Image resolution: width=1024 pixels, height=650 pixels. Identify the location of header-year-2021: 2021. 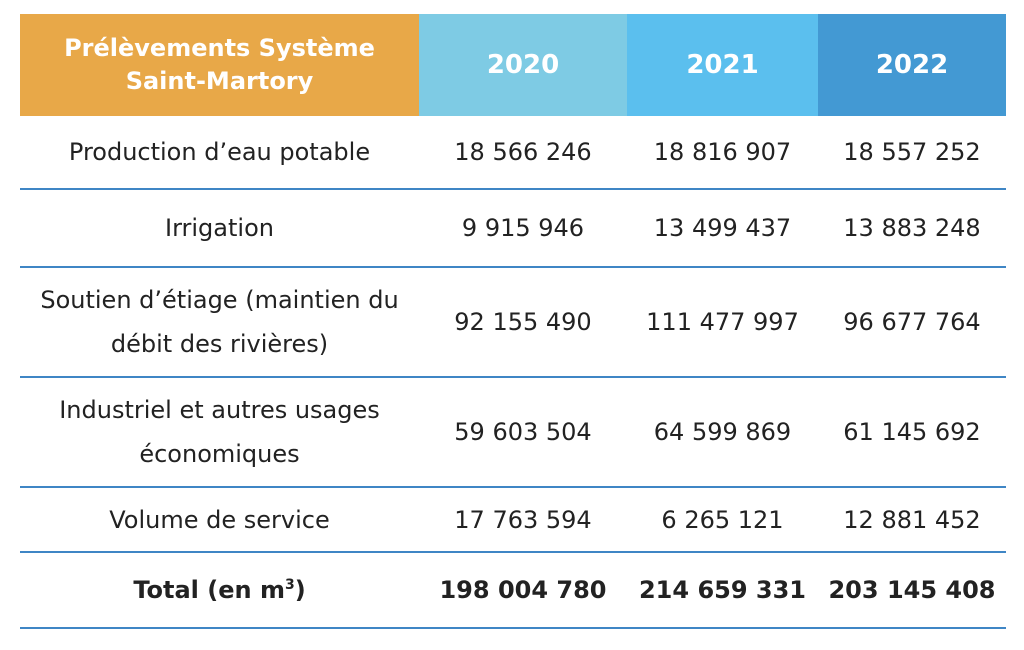
(722, 65).